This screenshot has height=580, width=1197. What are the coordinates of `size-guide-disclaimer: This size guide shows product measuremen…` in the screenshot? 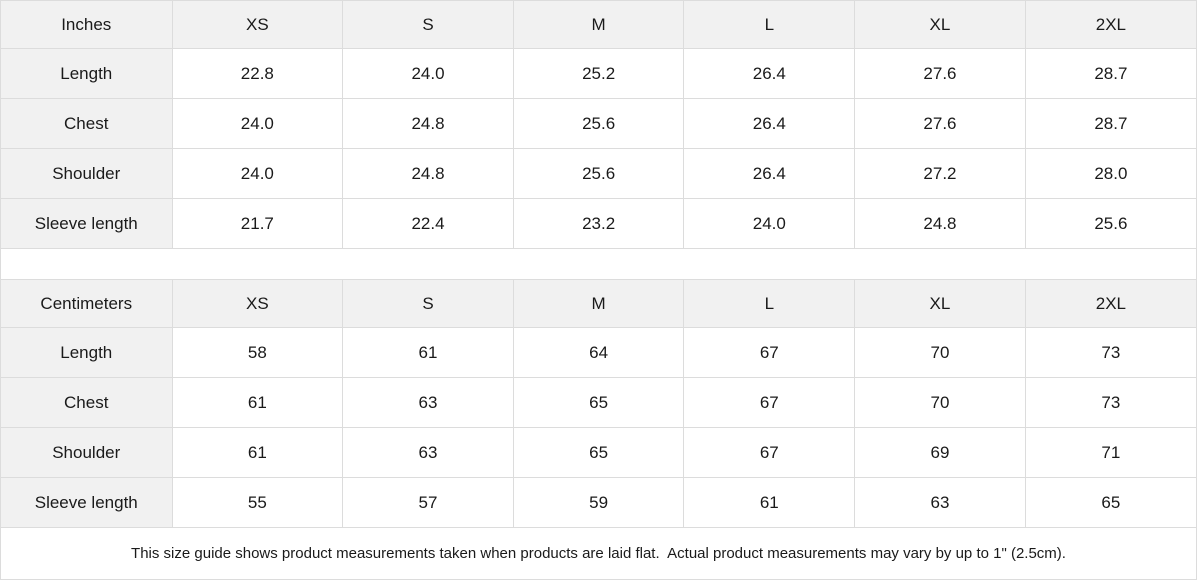 It's located at (598, 553).